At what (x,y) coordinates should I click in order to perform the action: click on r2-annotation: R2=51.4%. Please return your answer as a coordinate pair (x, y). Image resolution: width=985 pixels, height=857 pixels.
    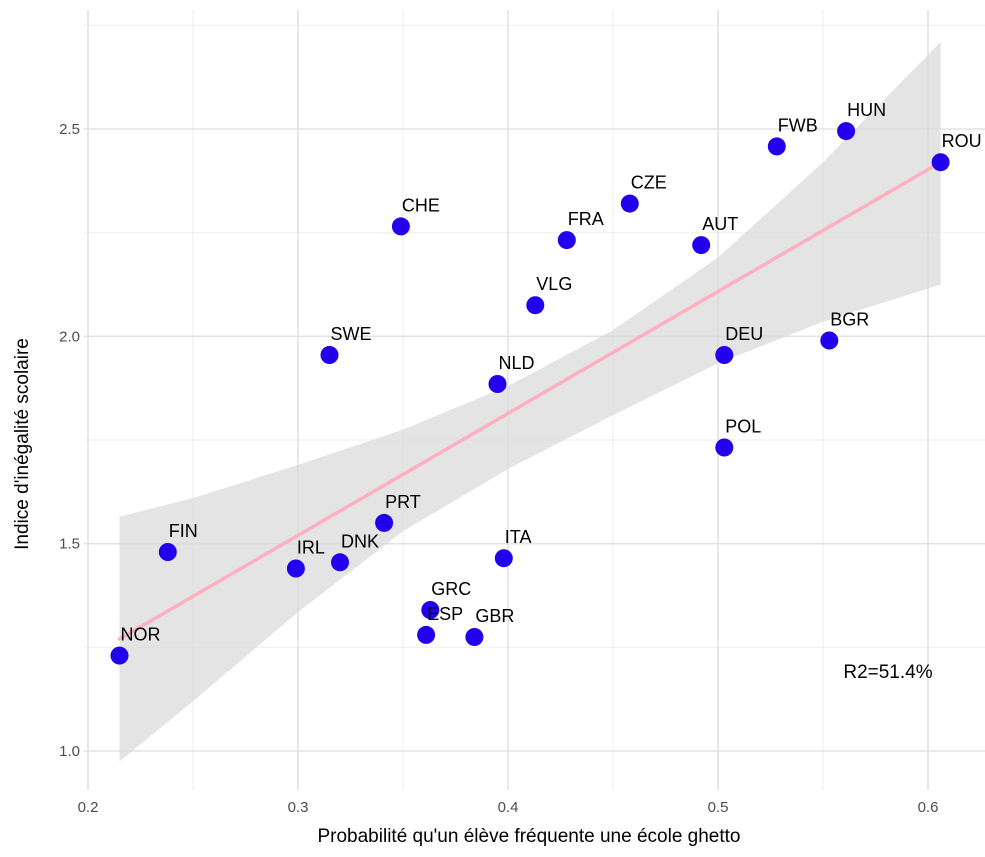
    Looking at the image, I should click on (887, 672).